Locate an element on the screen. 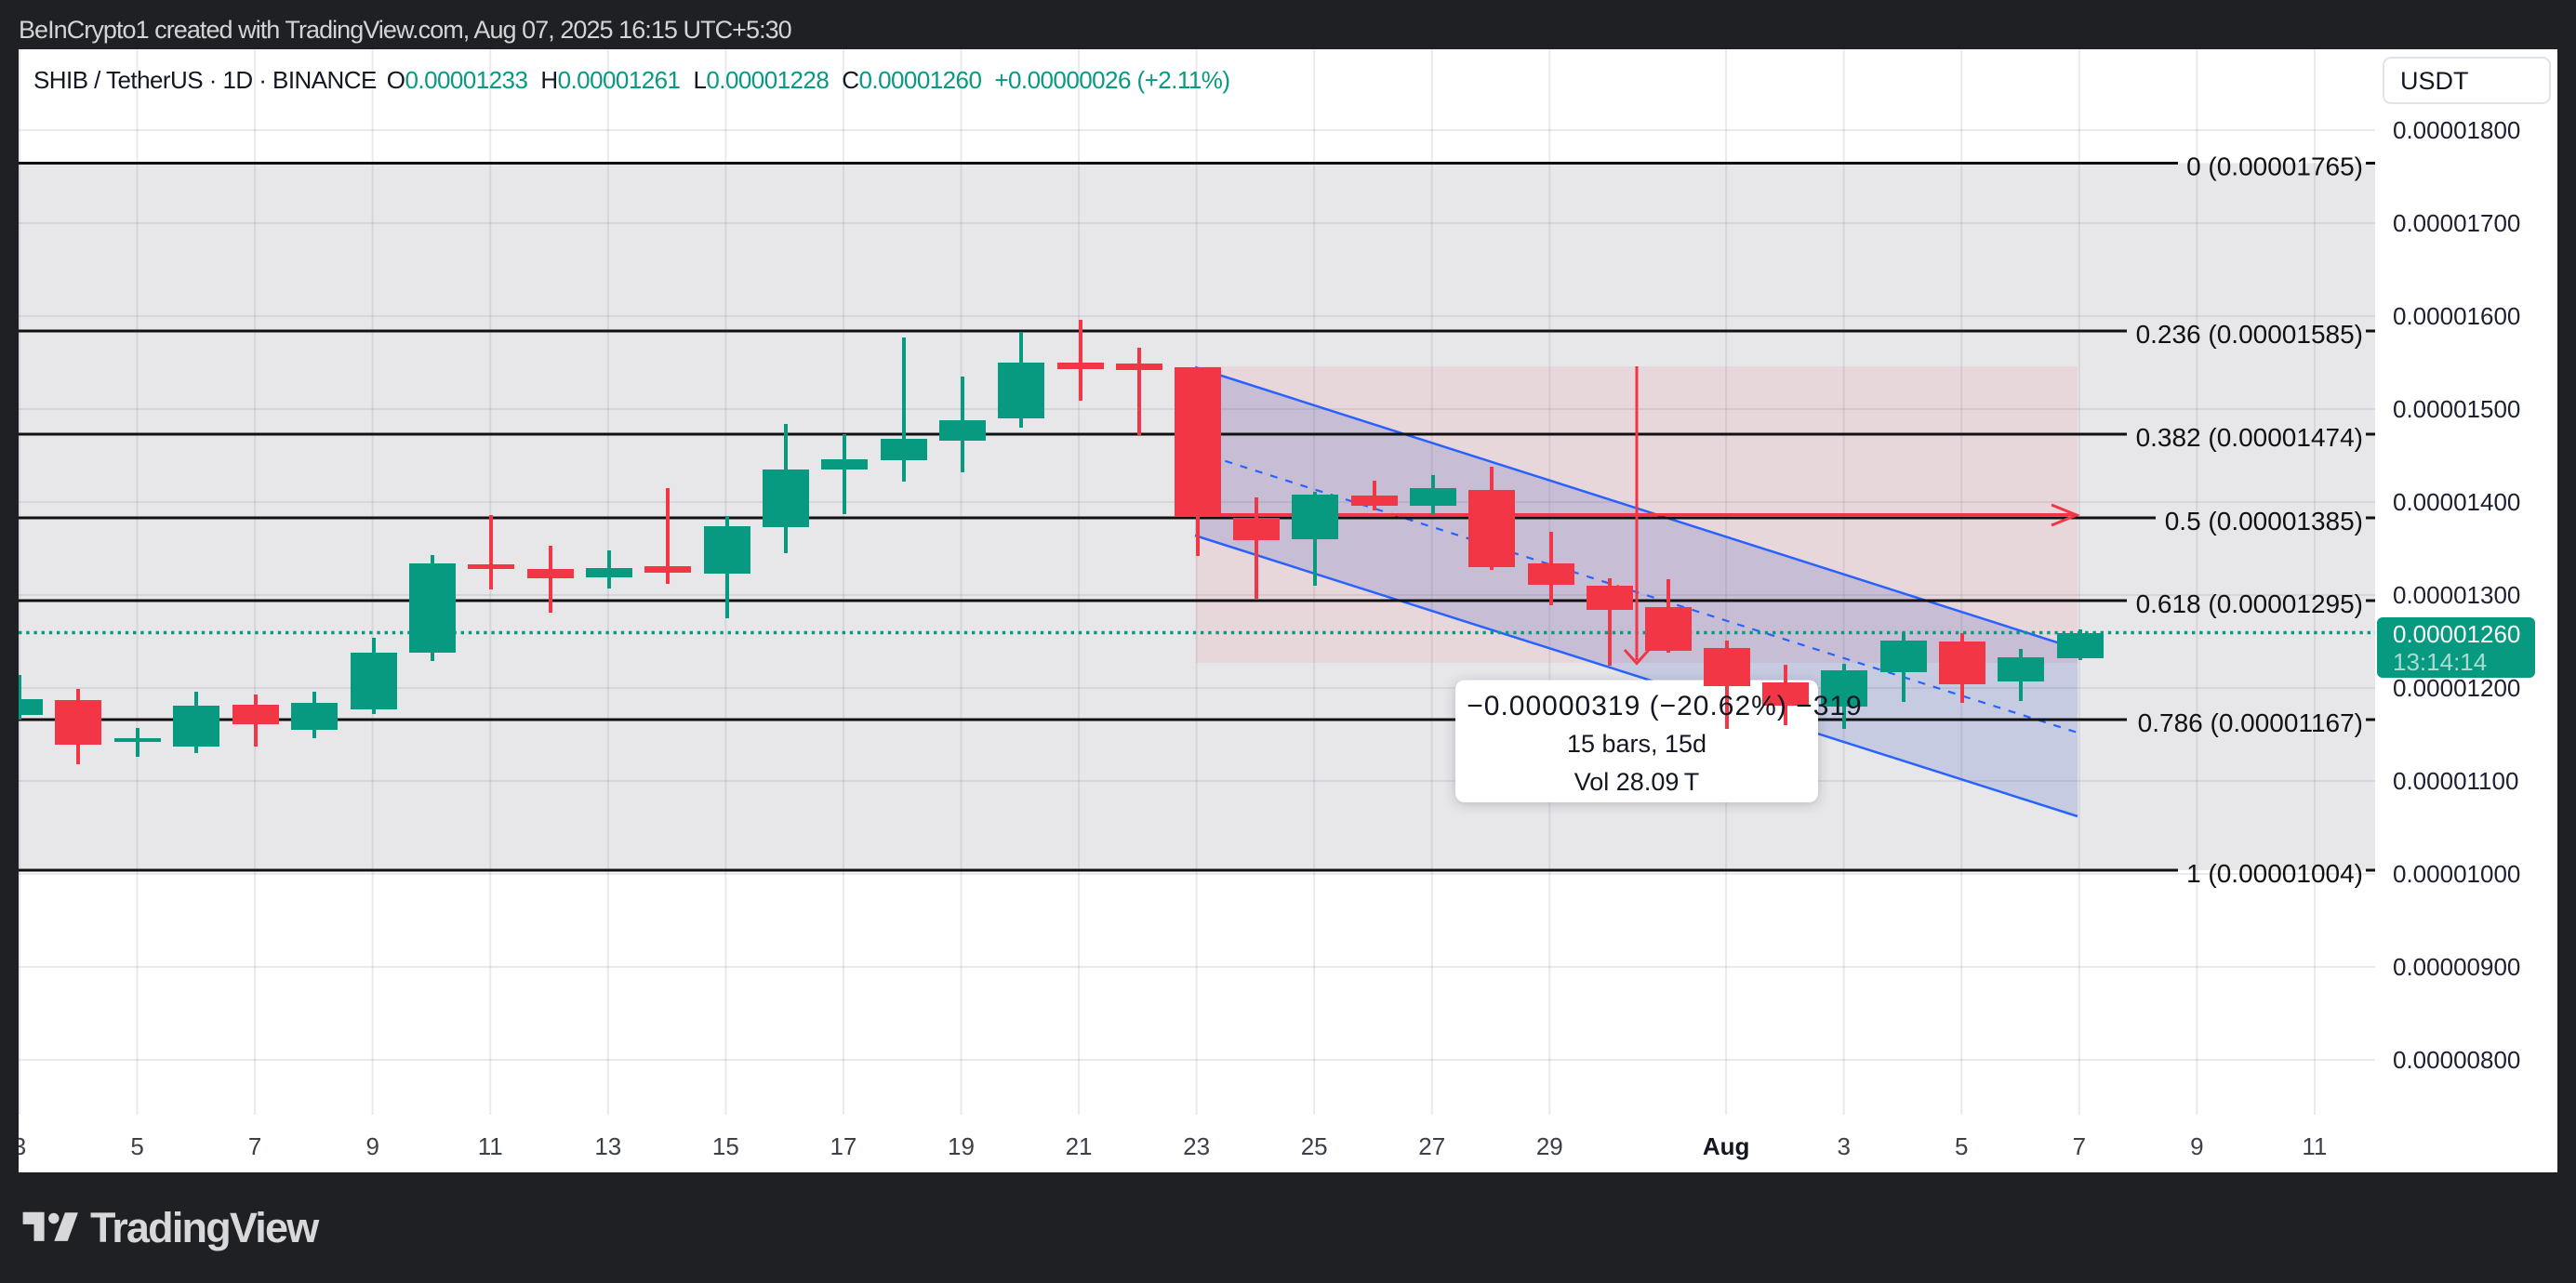 The width and height of the screenshot is (2576, 1283). svg-text: 25 is located at coordinates (1314, 1146).